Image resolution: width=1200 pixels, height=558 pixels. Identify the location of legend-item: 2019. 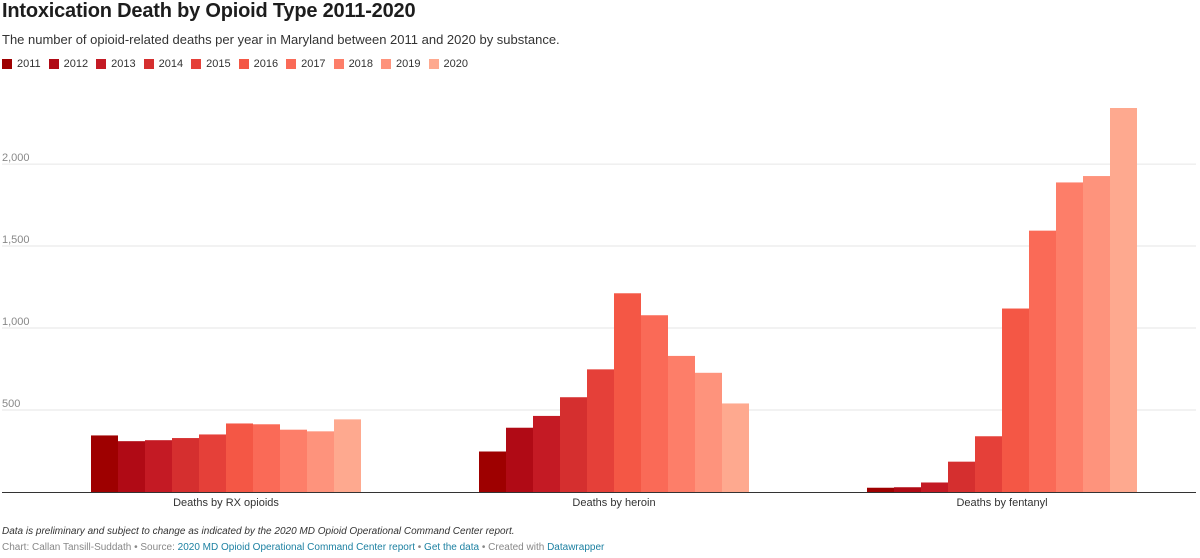
(401, 64).